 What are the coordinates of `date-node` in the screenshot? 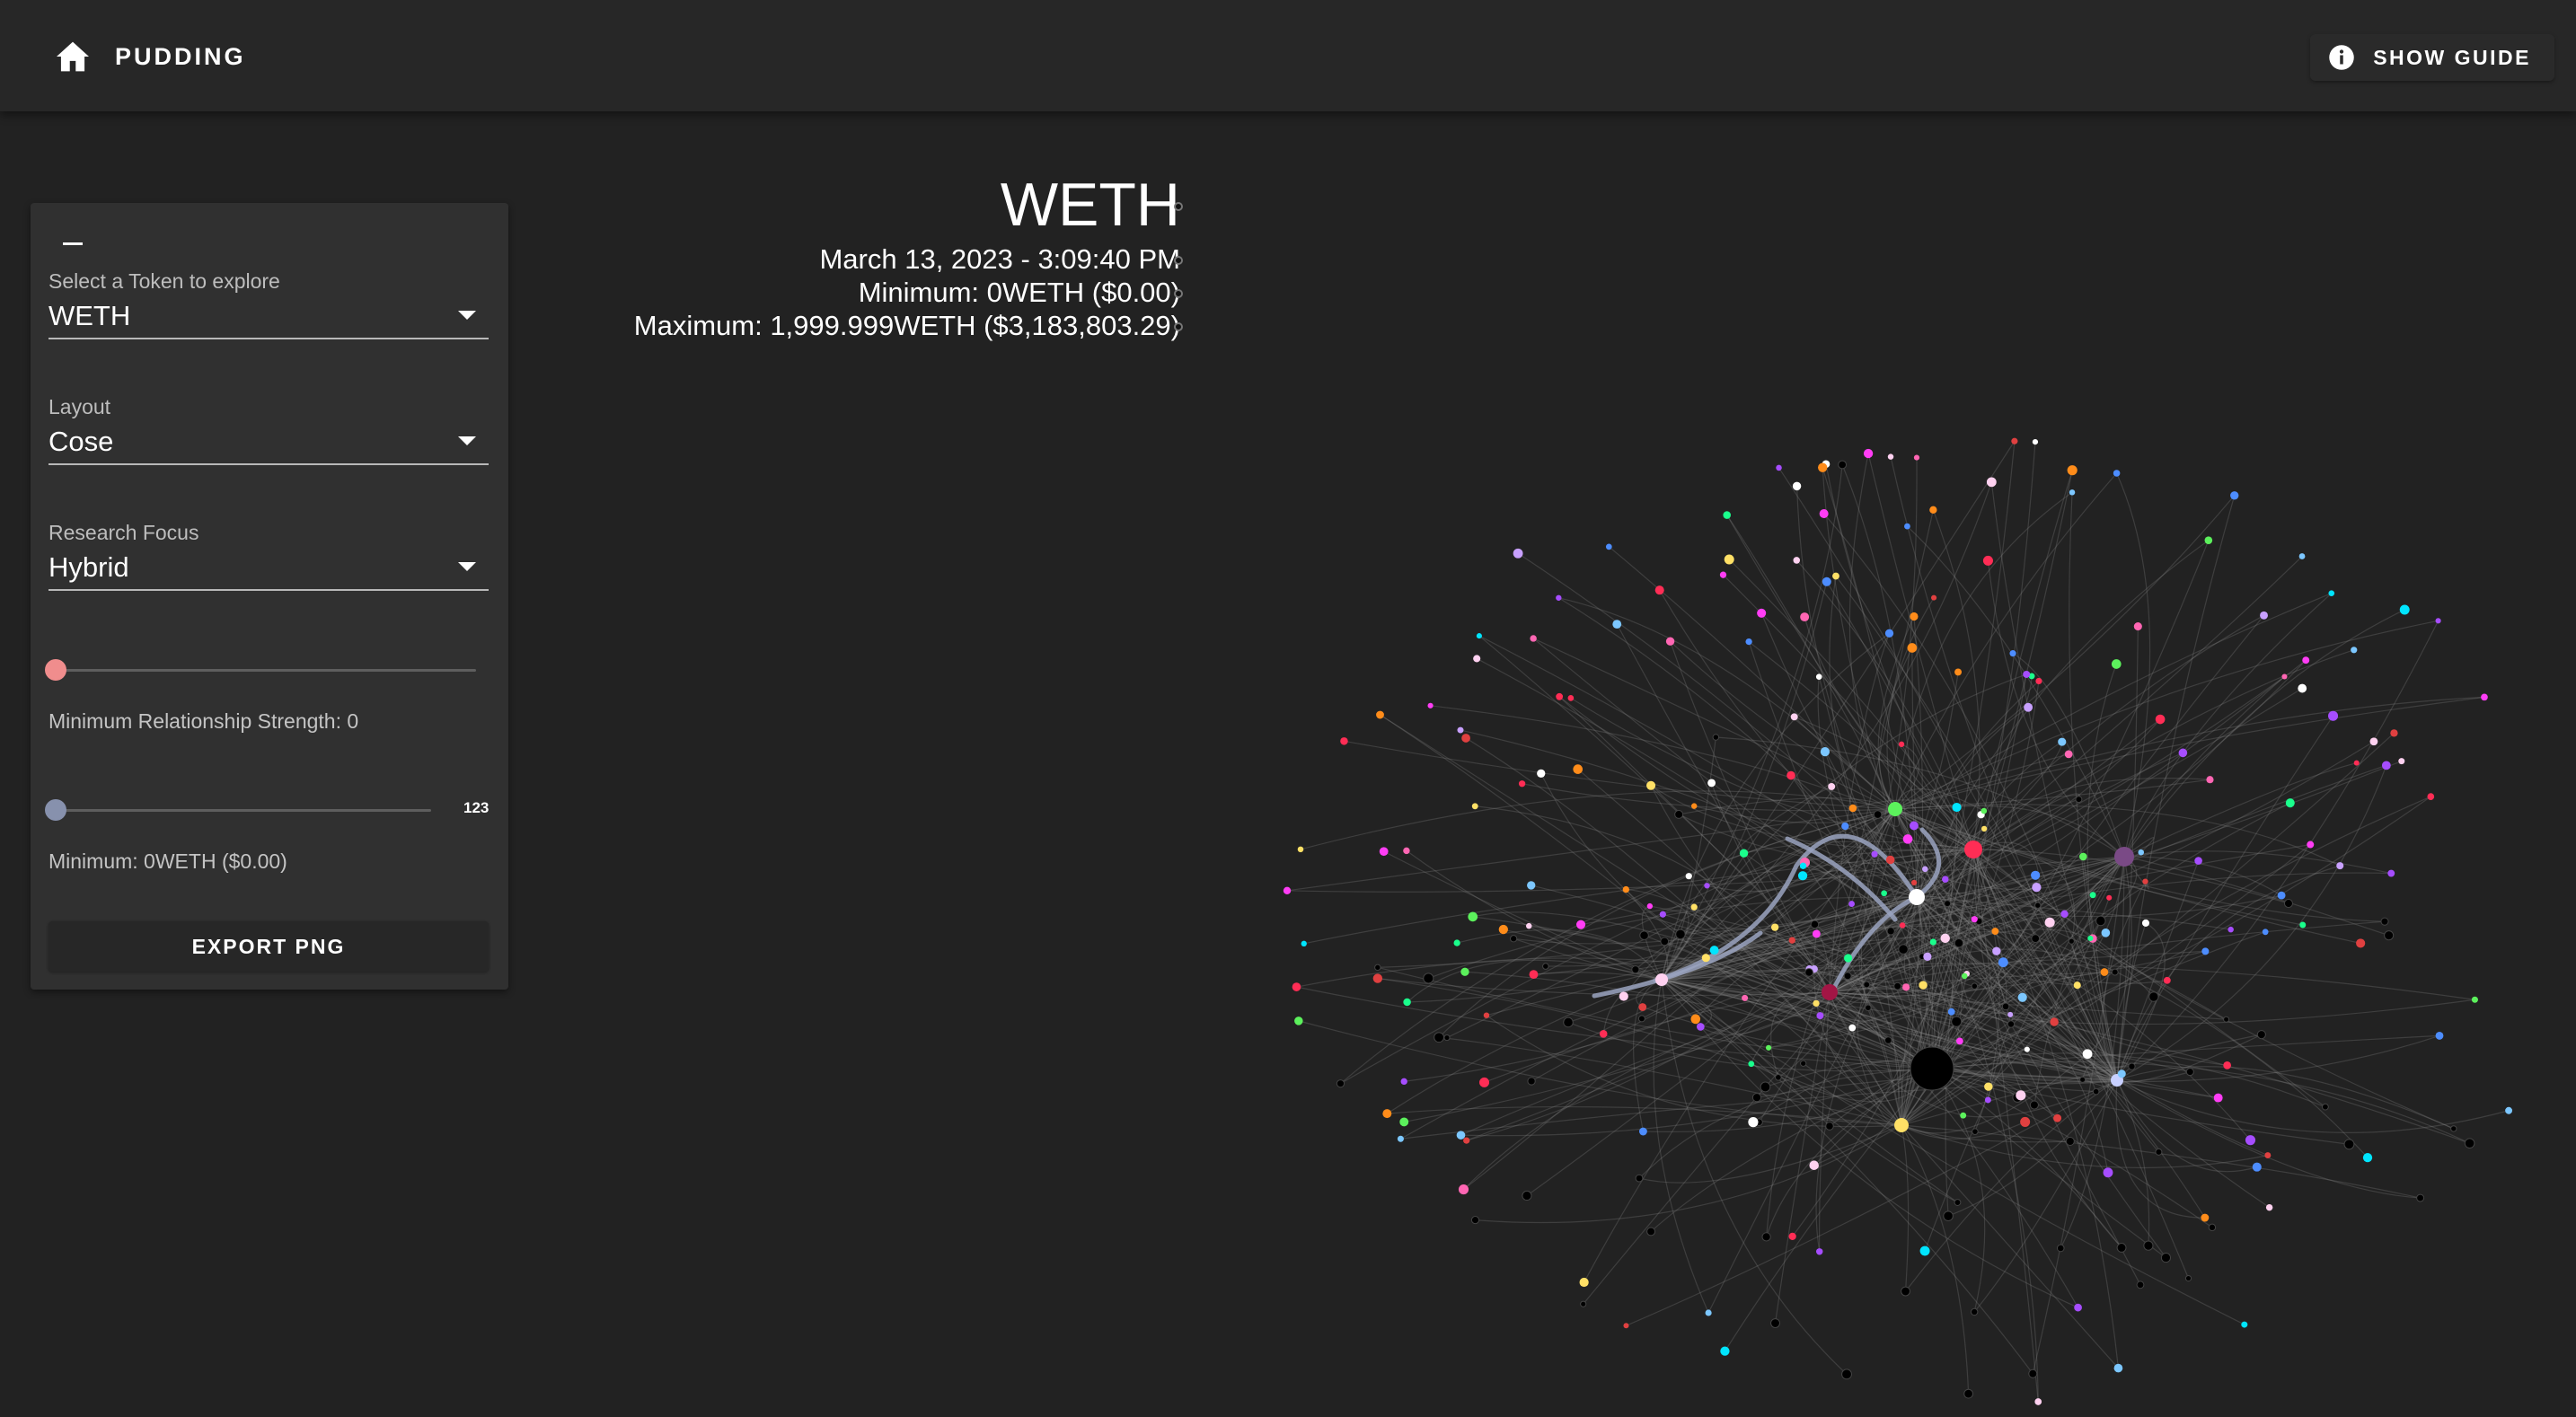 It's located at (1178, 260).